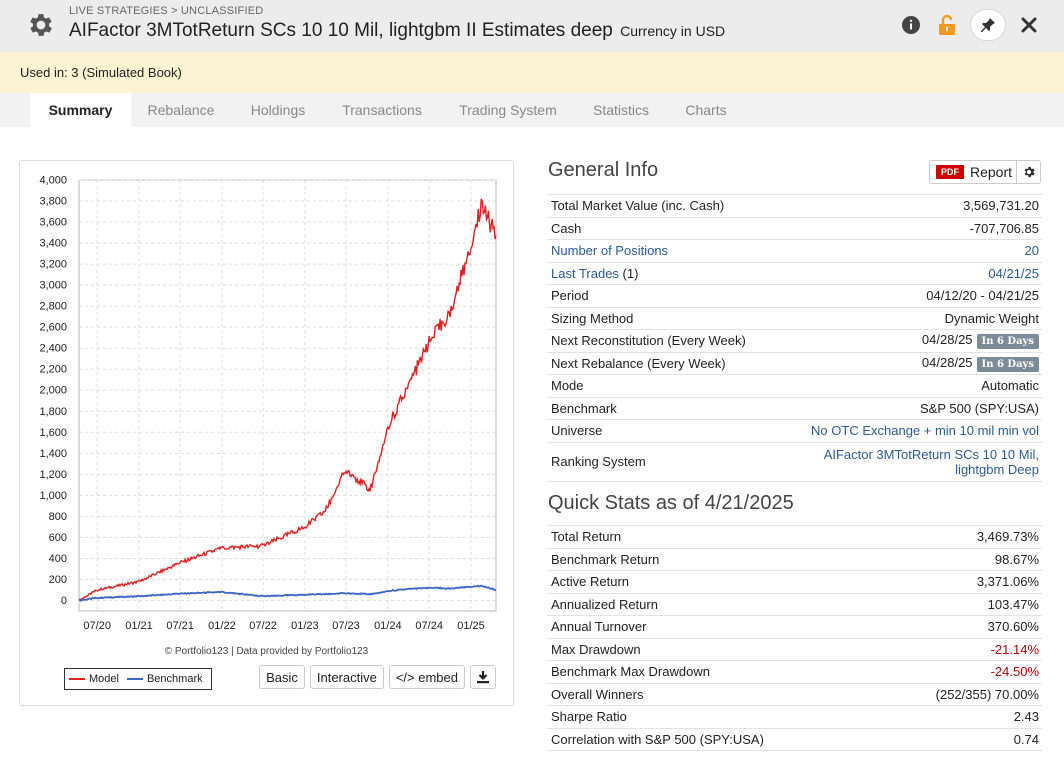 This screenshot has height=759, width=1064. Describe the element at coordinates (620, 110) in the screenshot. I see `tab-statistics: Statistics` at that location.